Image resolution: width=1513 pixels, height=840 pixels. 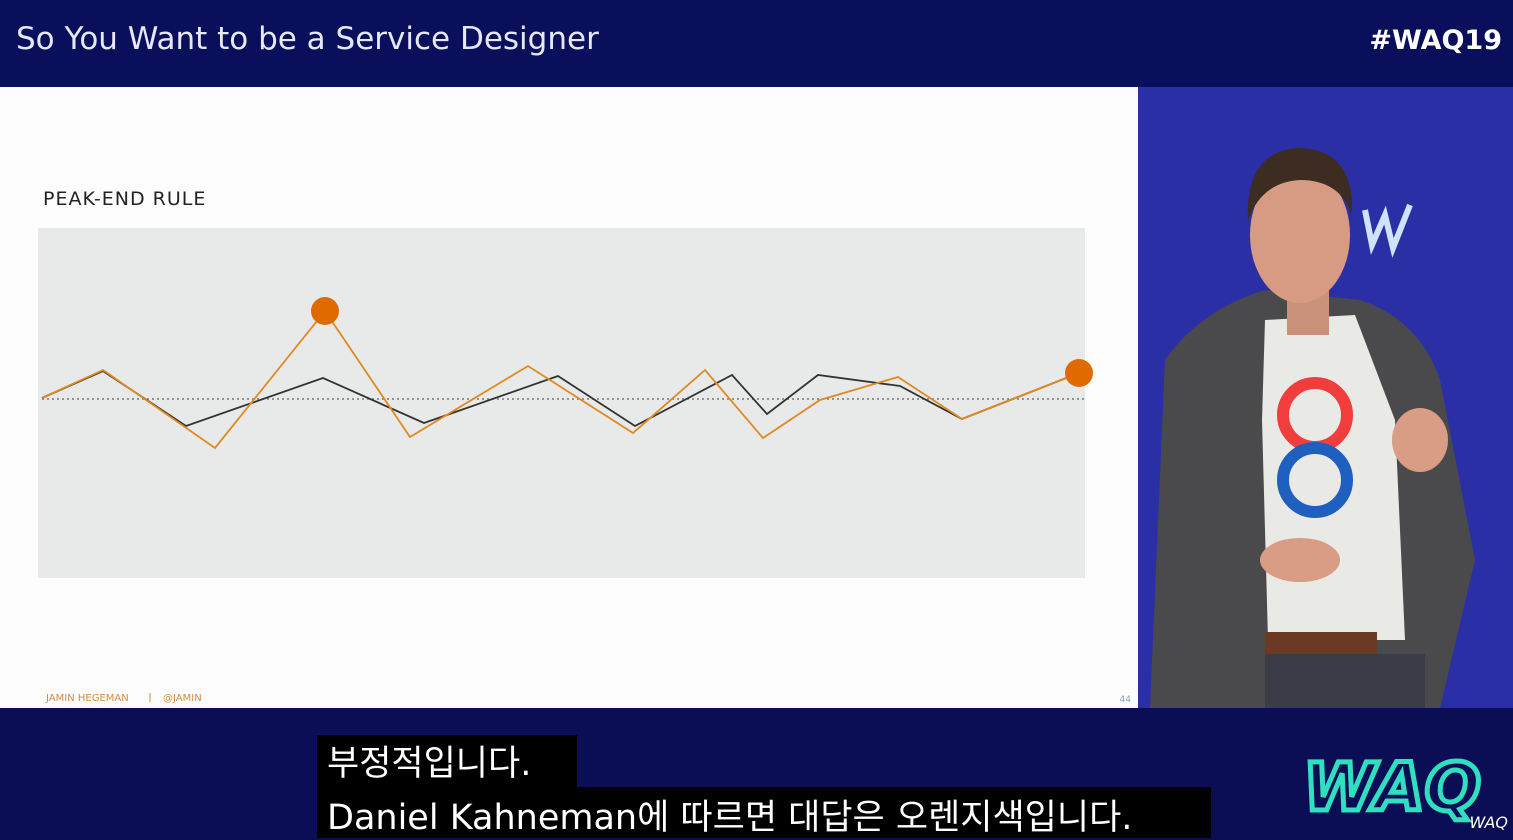 I want to click on slide-page: 44, so click(x=1126, y=700).